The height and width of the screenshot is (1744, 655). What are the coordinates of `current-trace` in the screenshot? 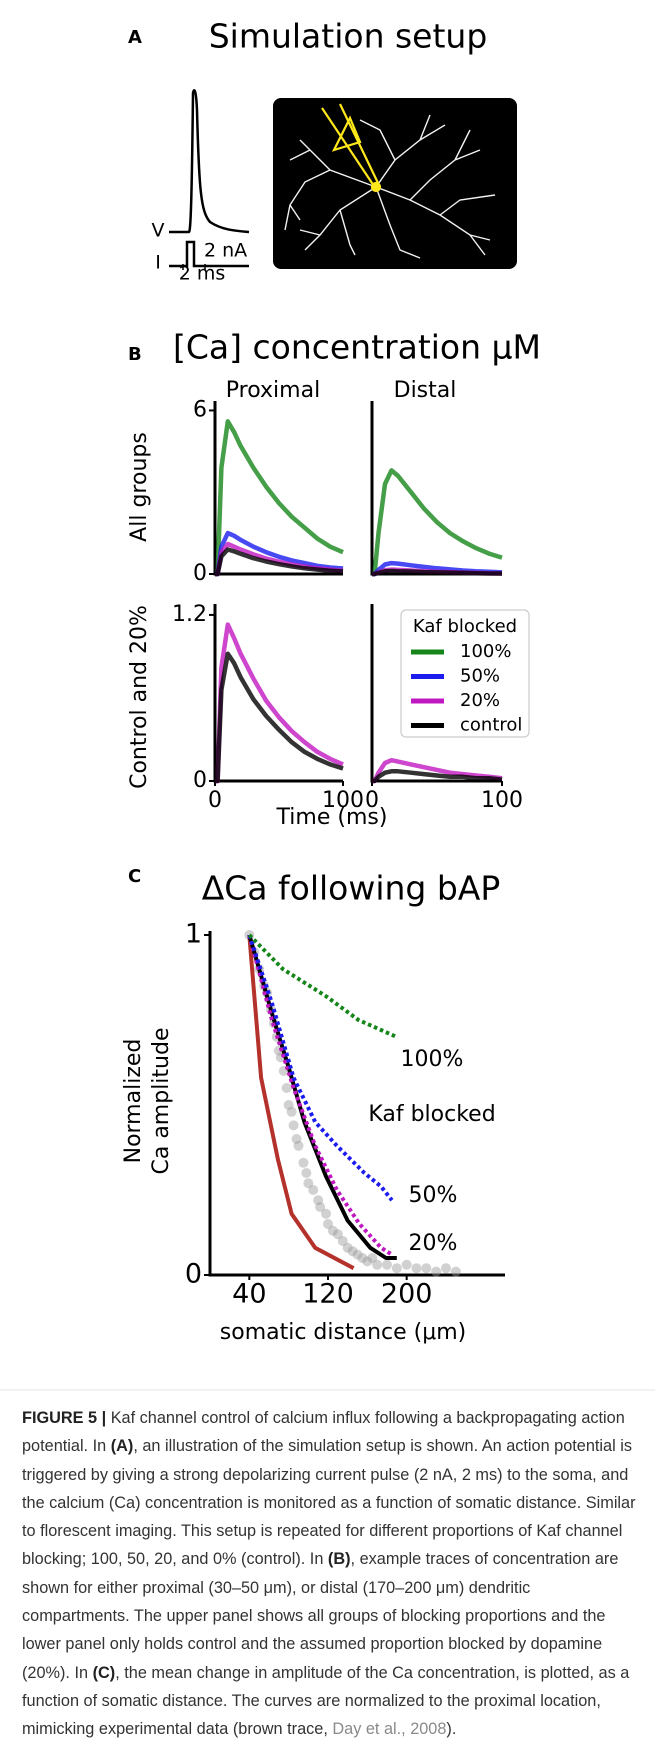 It's located at (209, 254).